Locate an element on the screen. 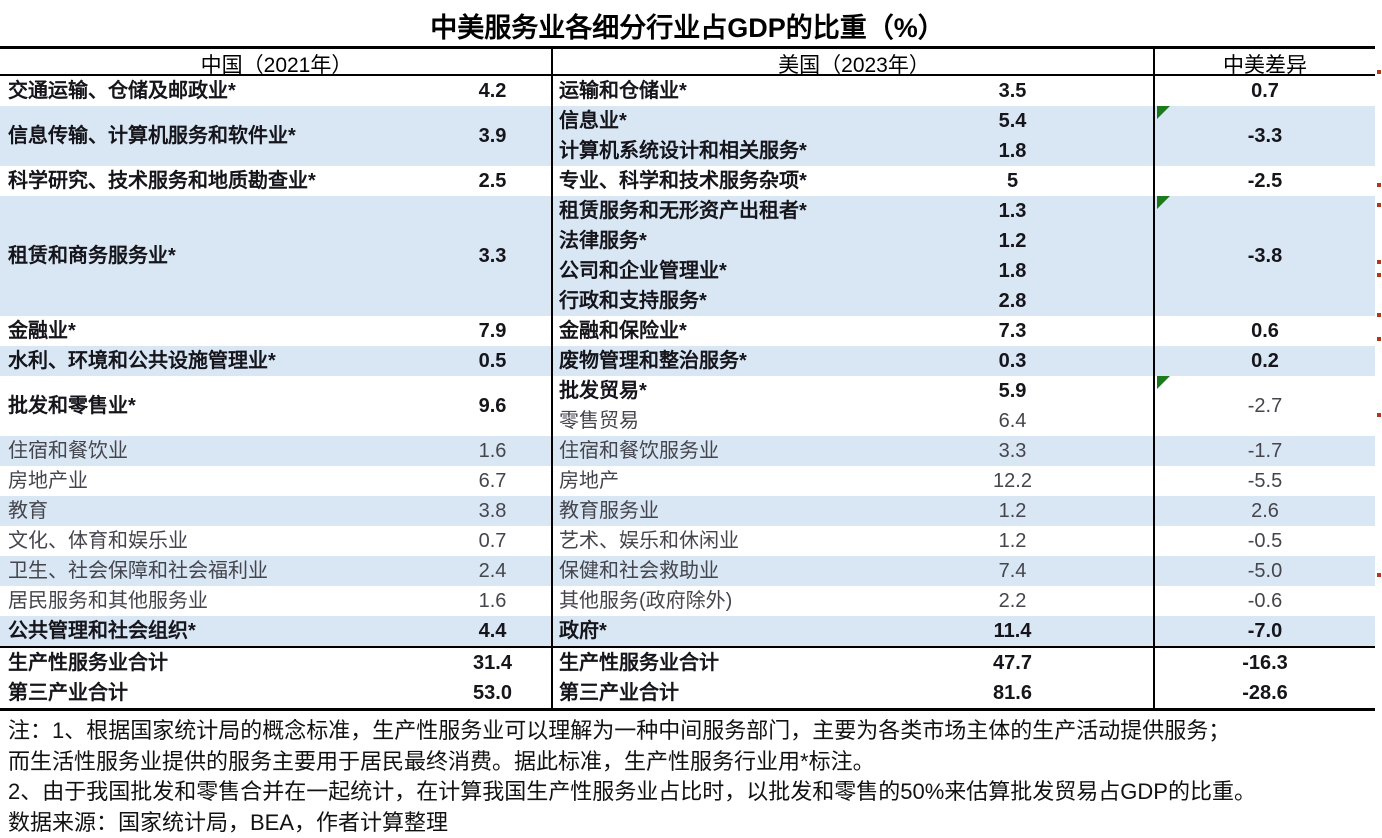  us-value-cell: 1.3 is located at coordinates (1012, 211).